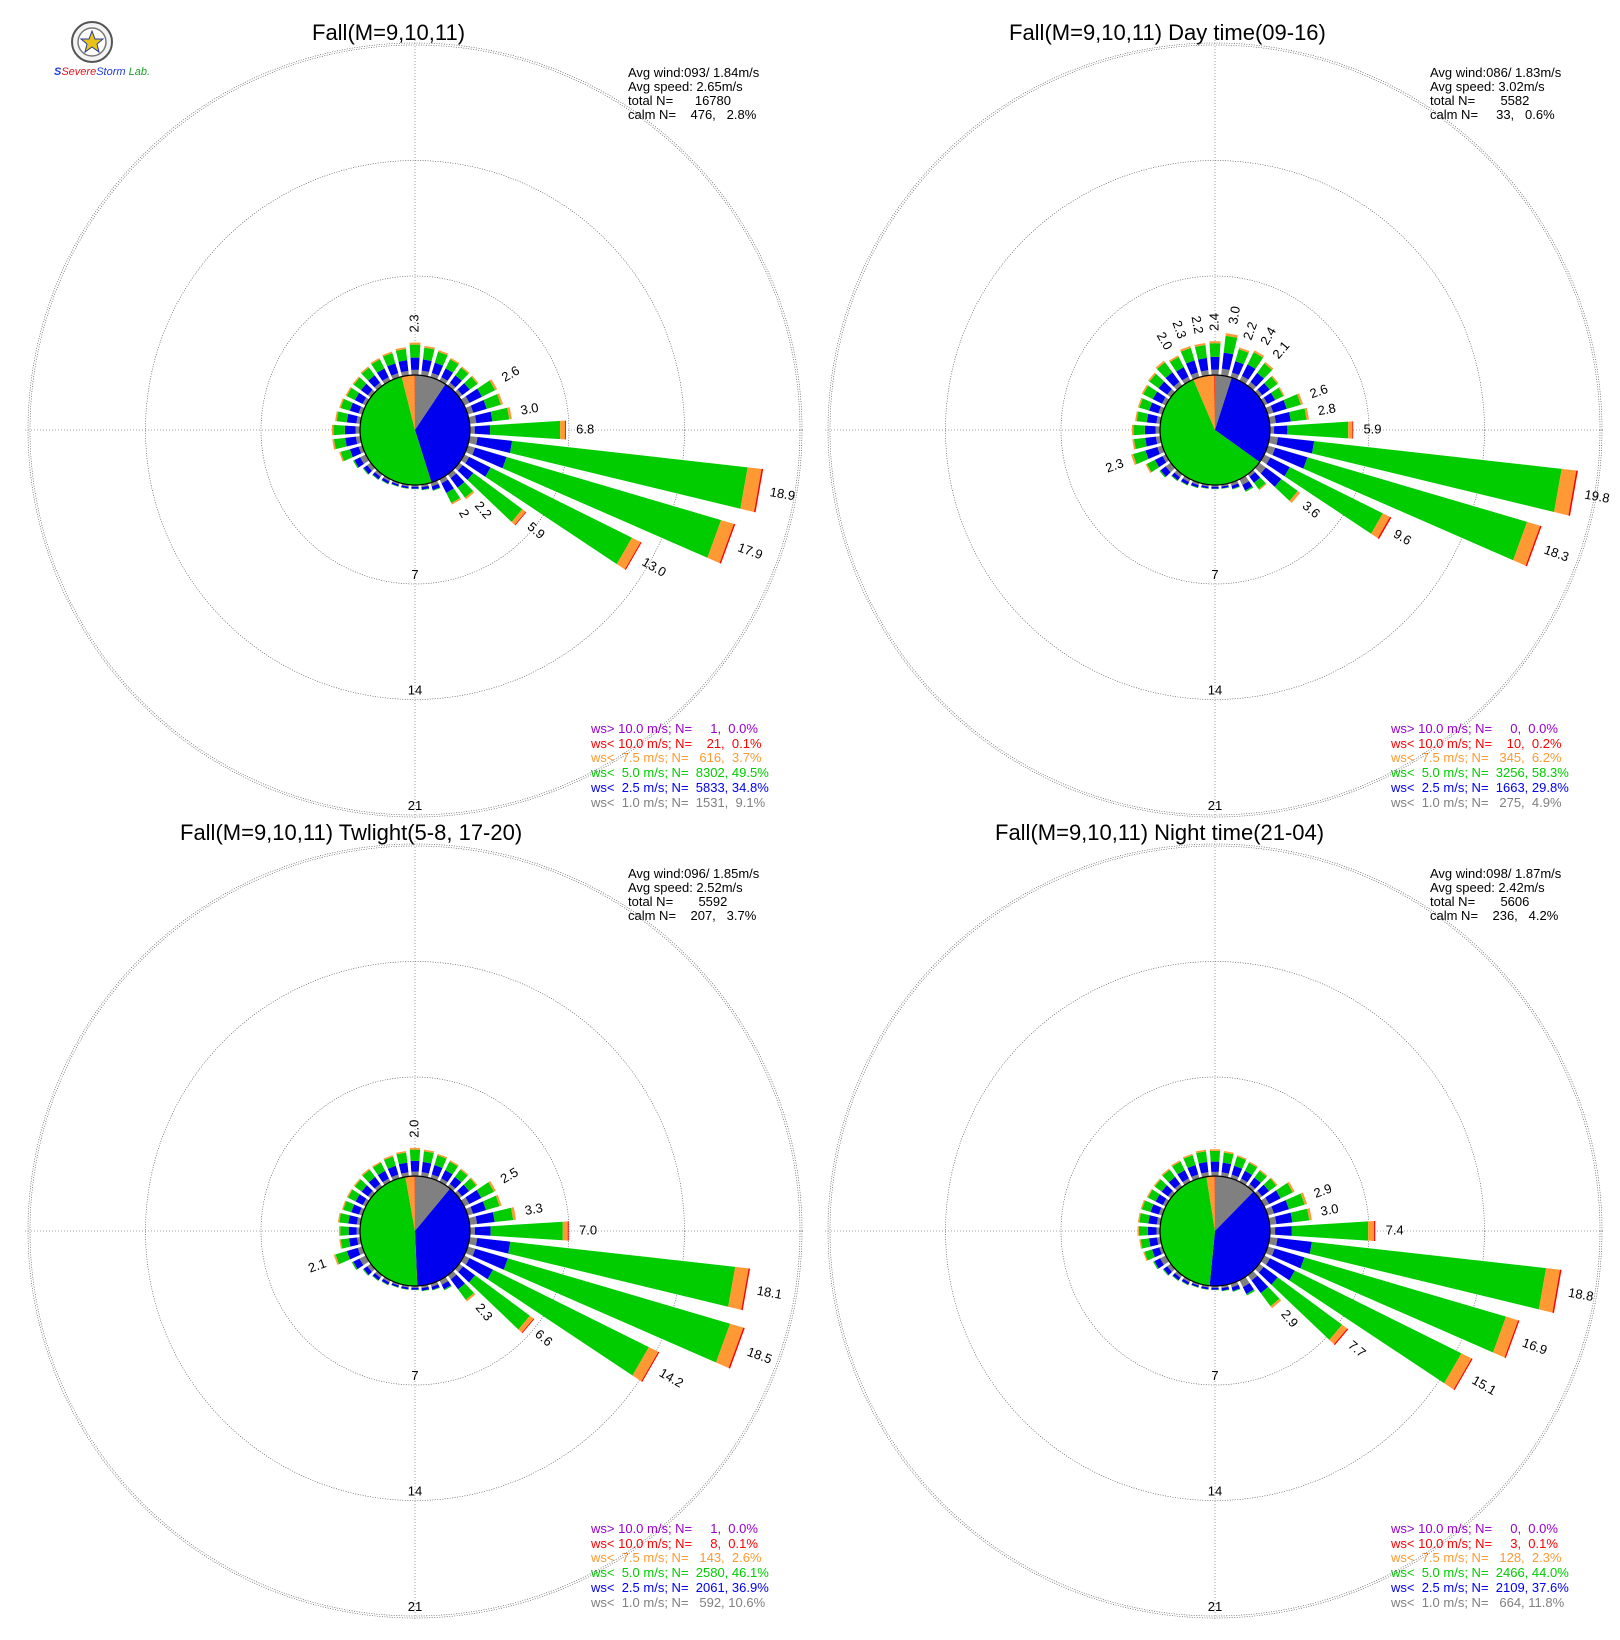  Describe the element at coordinates (1167, 32) in the screenshot. I see `chart-title: Fall(M=9,10,11) Day time(09-16)` at that location.